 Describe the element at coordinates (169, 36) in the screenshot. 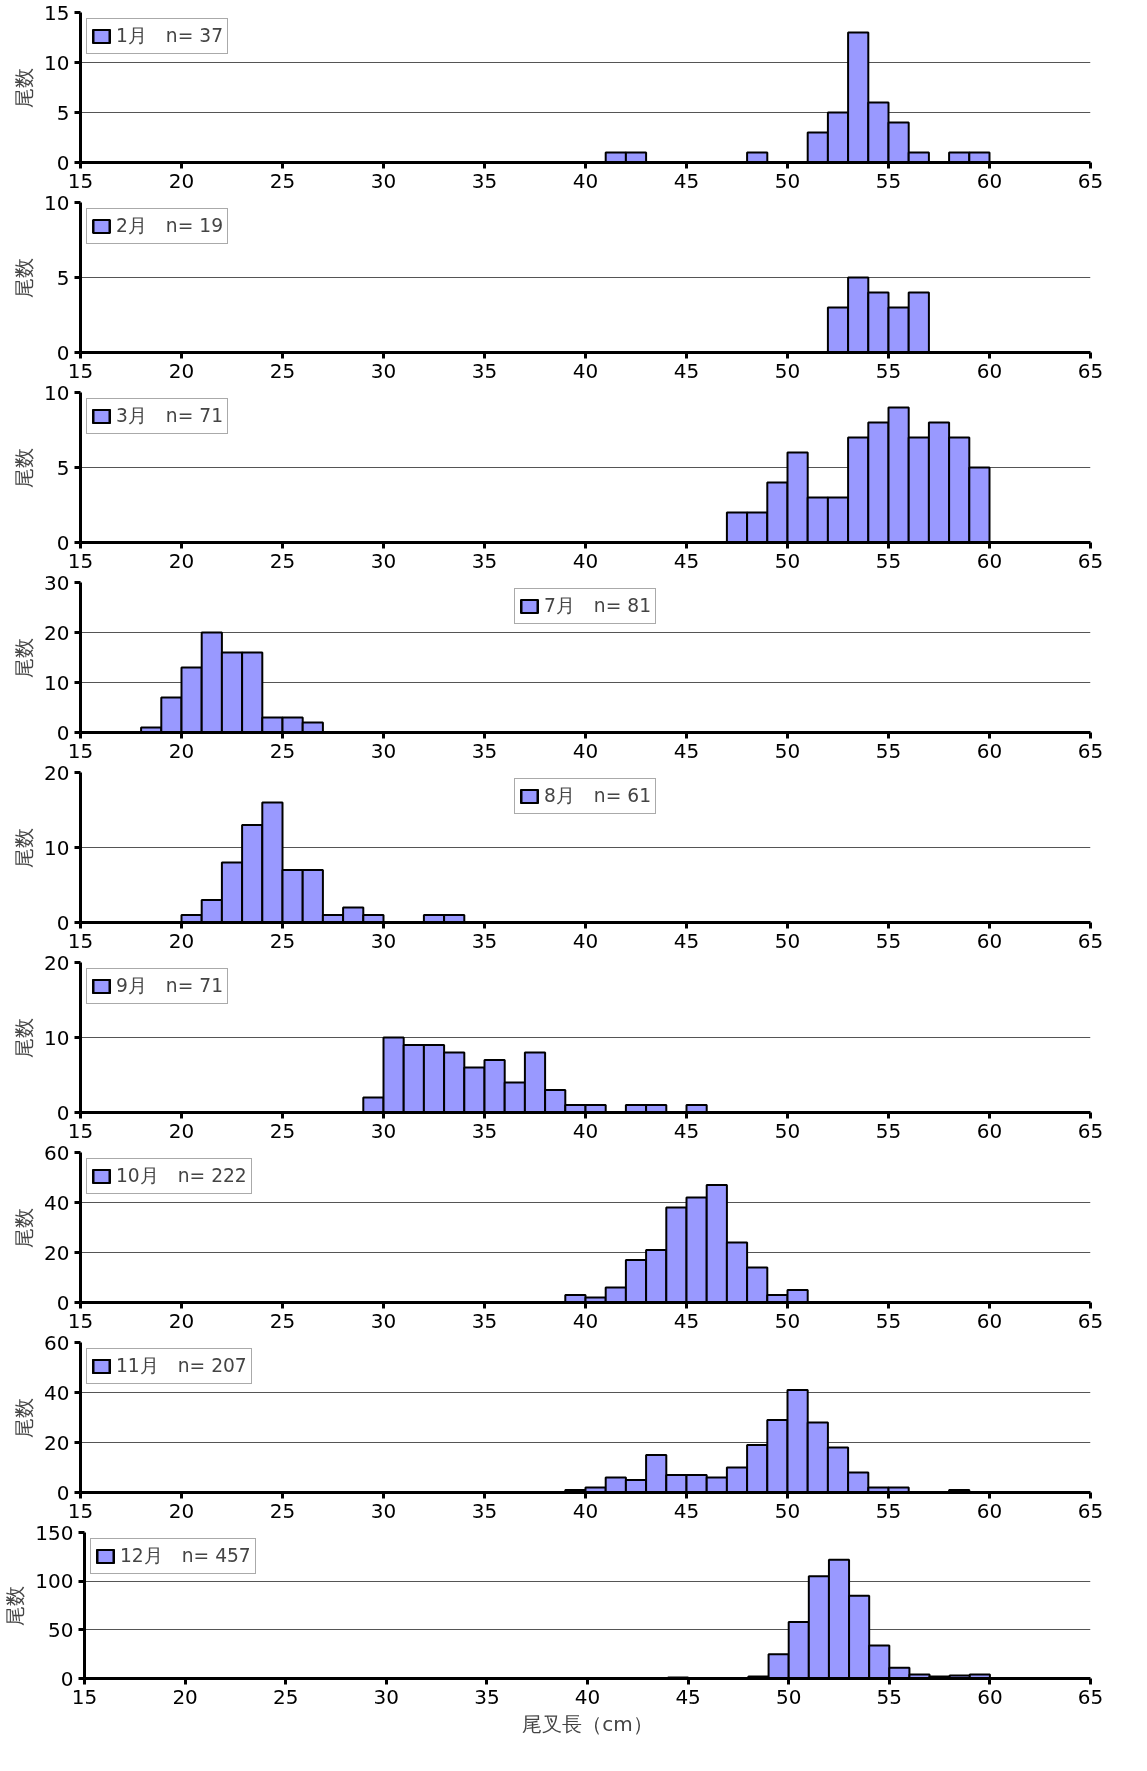

I see `legend-label: 1月 n= 37` at that location.